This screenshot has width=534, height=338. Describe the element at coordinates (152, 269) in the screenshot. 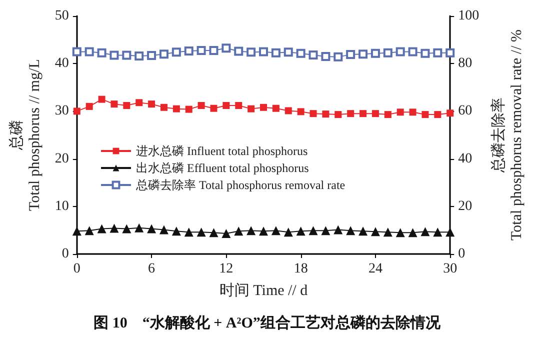

I see `x-tick-label: 6` at that location.